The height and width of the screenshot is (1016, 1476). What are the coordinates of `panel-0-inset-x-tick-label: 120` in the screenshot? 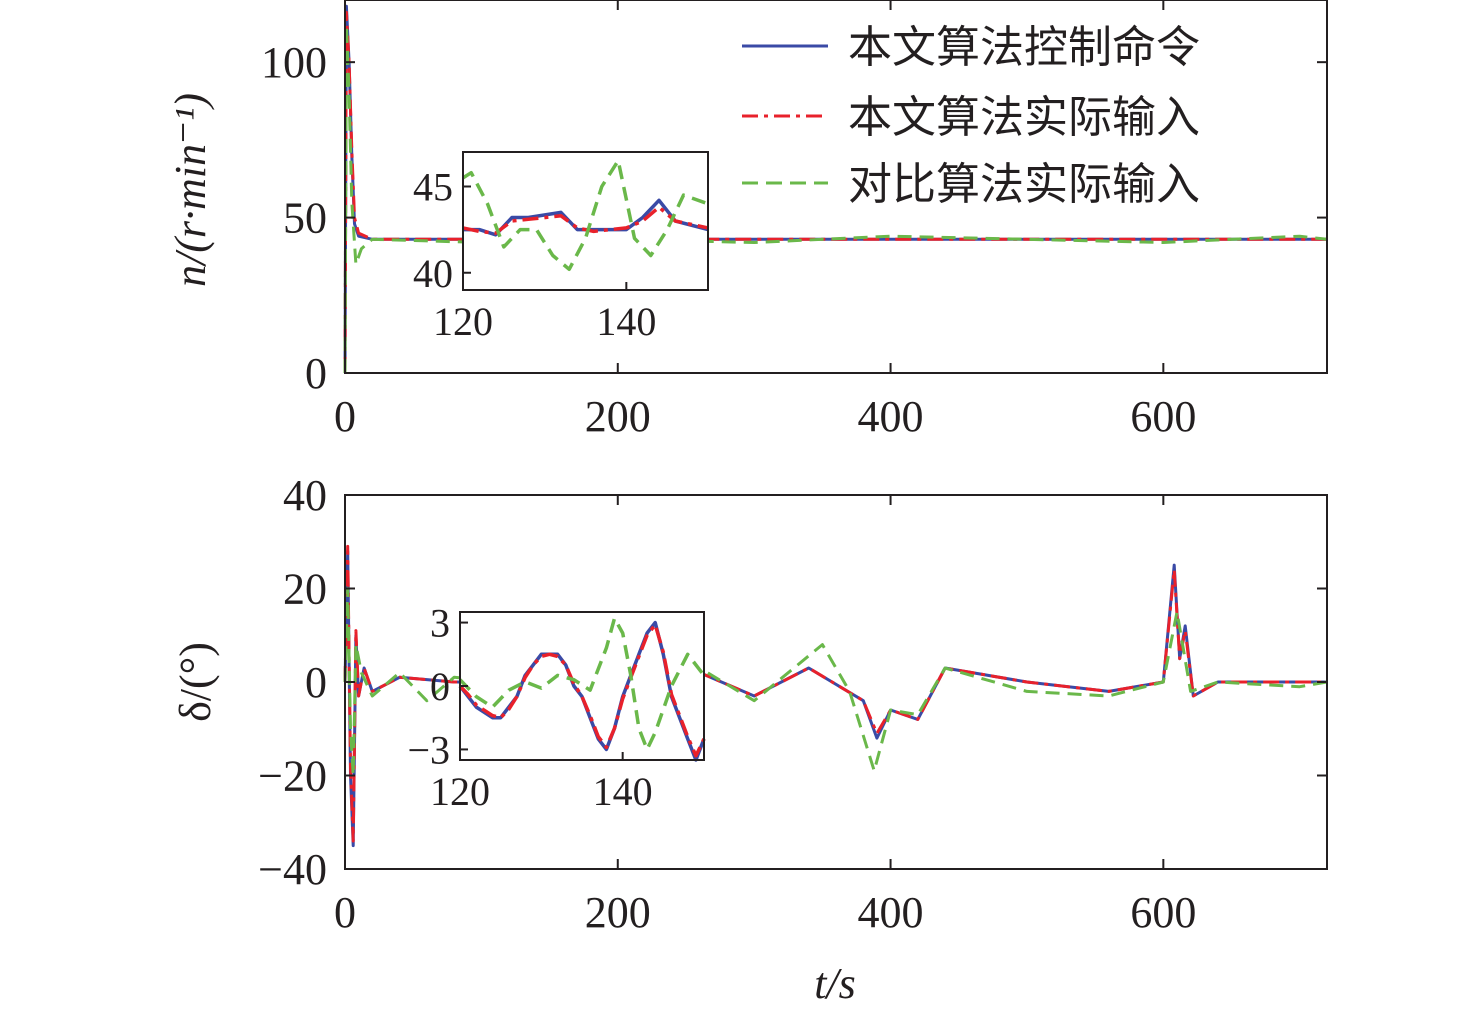 It's located at (463, 321).